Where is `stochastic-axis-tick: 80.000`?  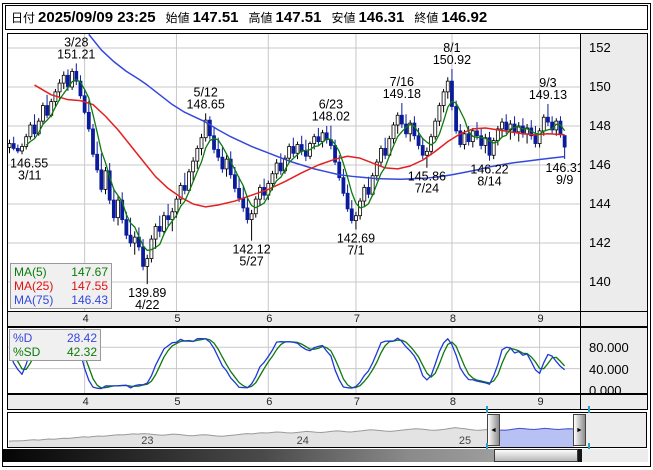 stochastic-axis-tick: 80.000 is located at coordinates (609, 348).